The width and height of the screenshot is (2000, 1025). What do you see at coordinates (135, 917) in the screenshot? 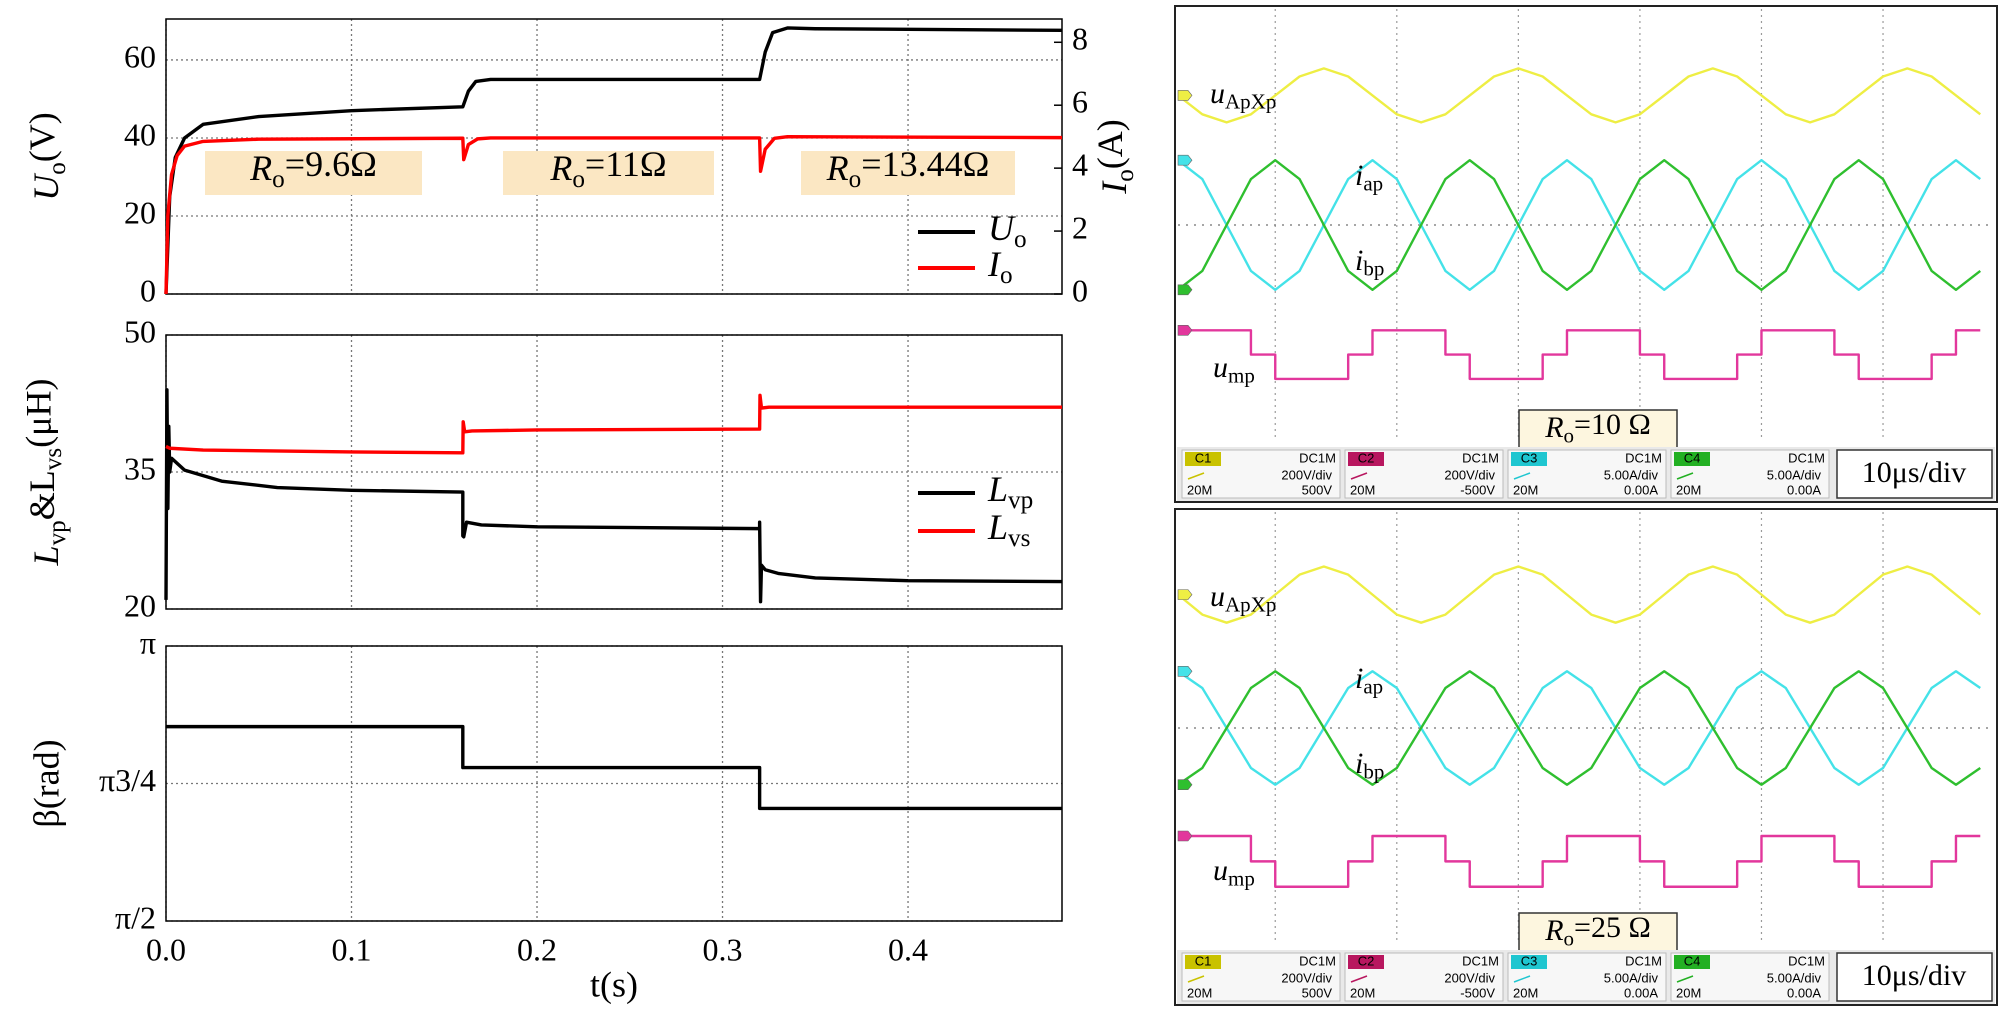
I see `y-tick-label: π/2` at bounding box center [135, 917].